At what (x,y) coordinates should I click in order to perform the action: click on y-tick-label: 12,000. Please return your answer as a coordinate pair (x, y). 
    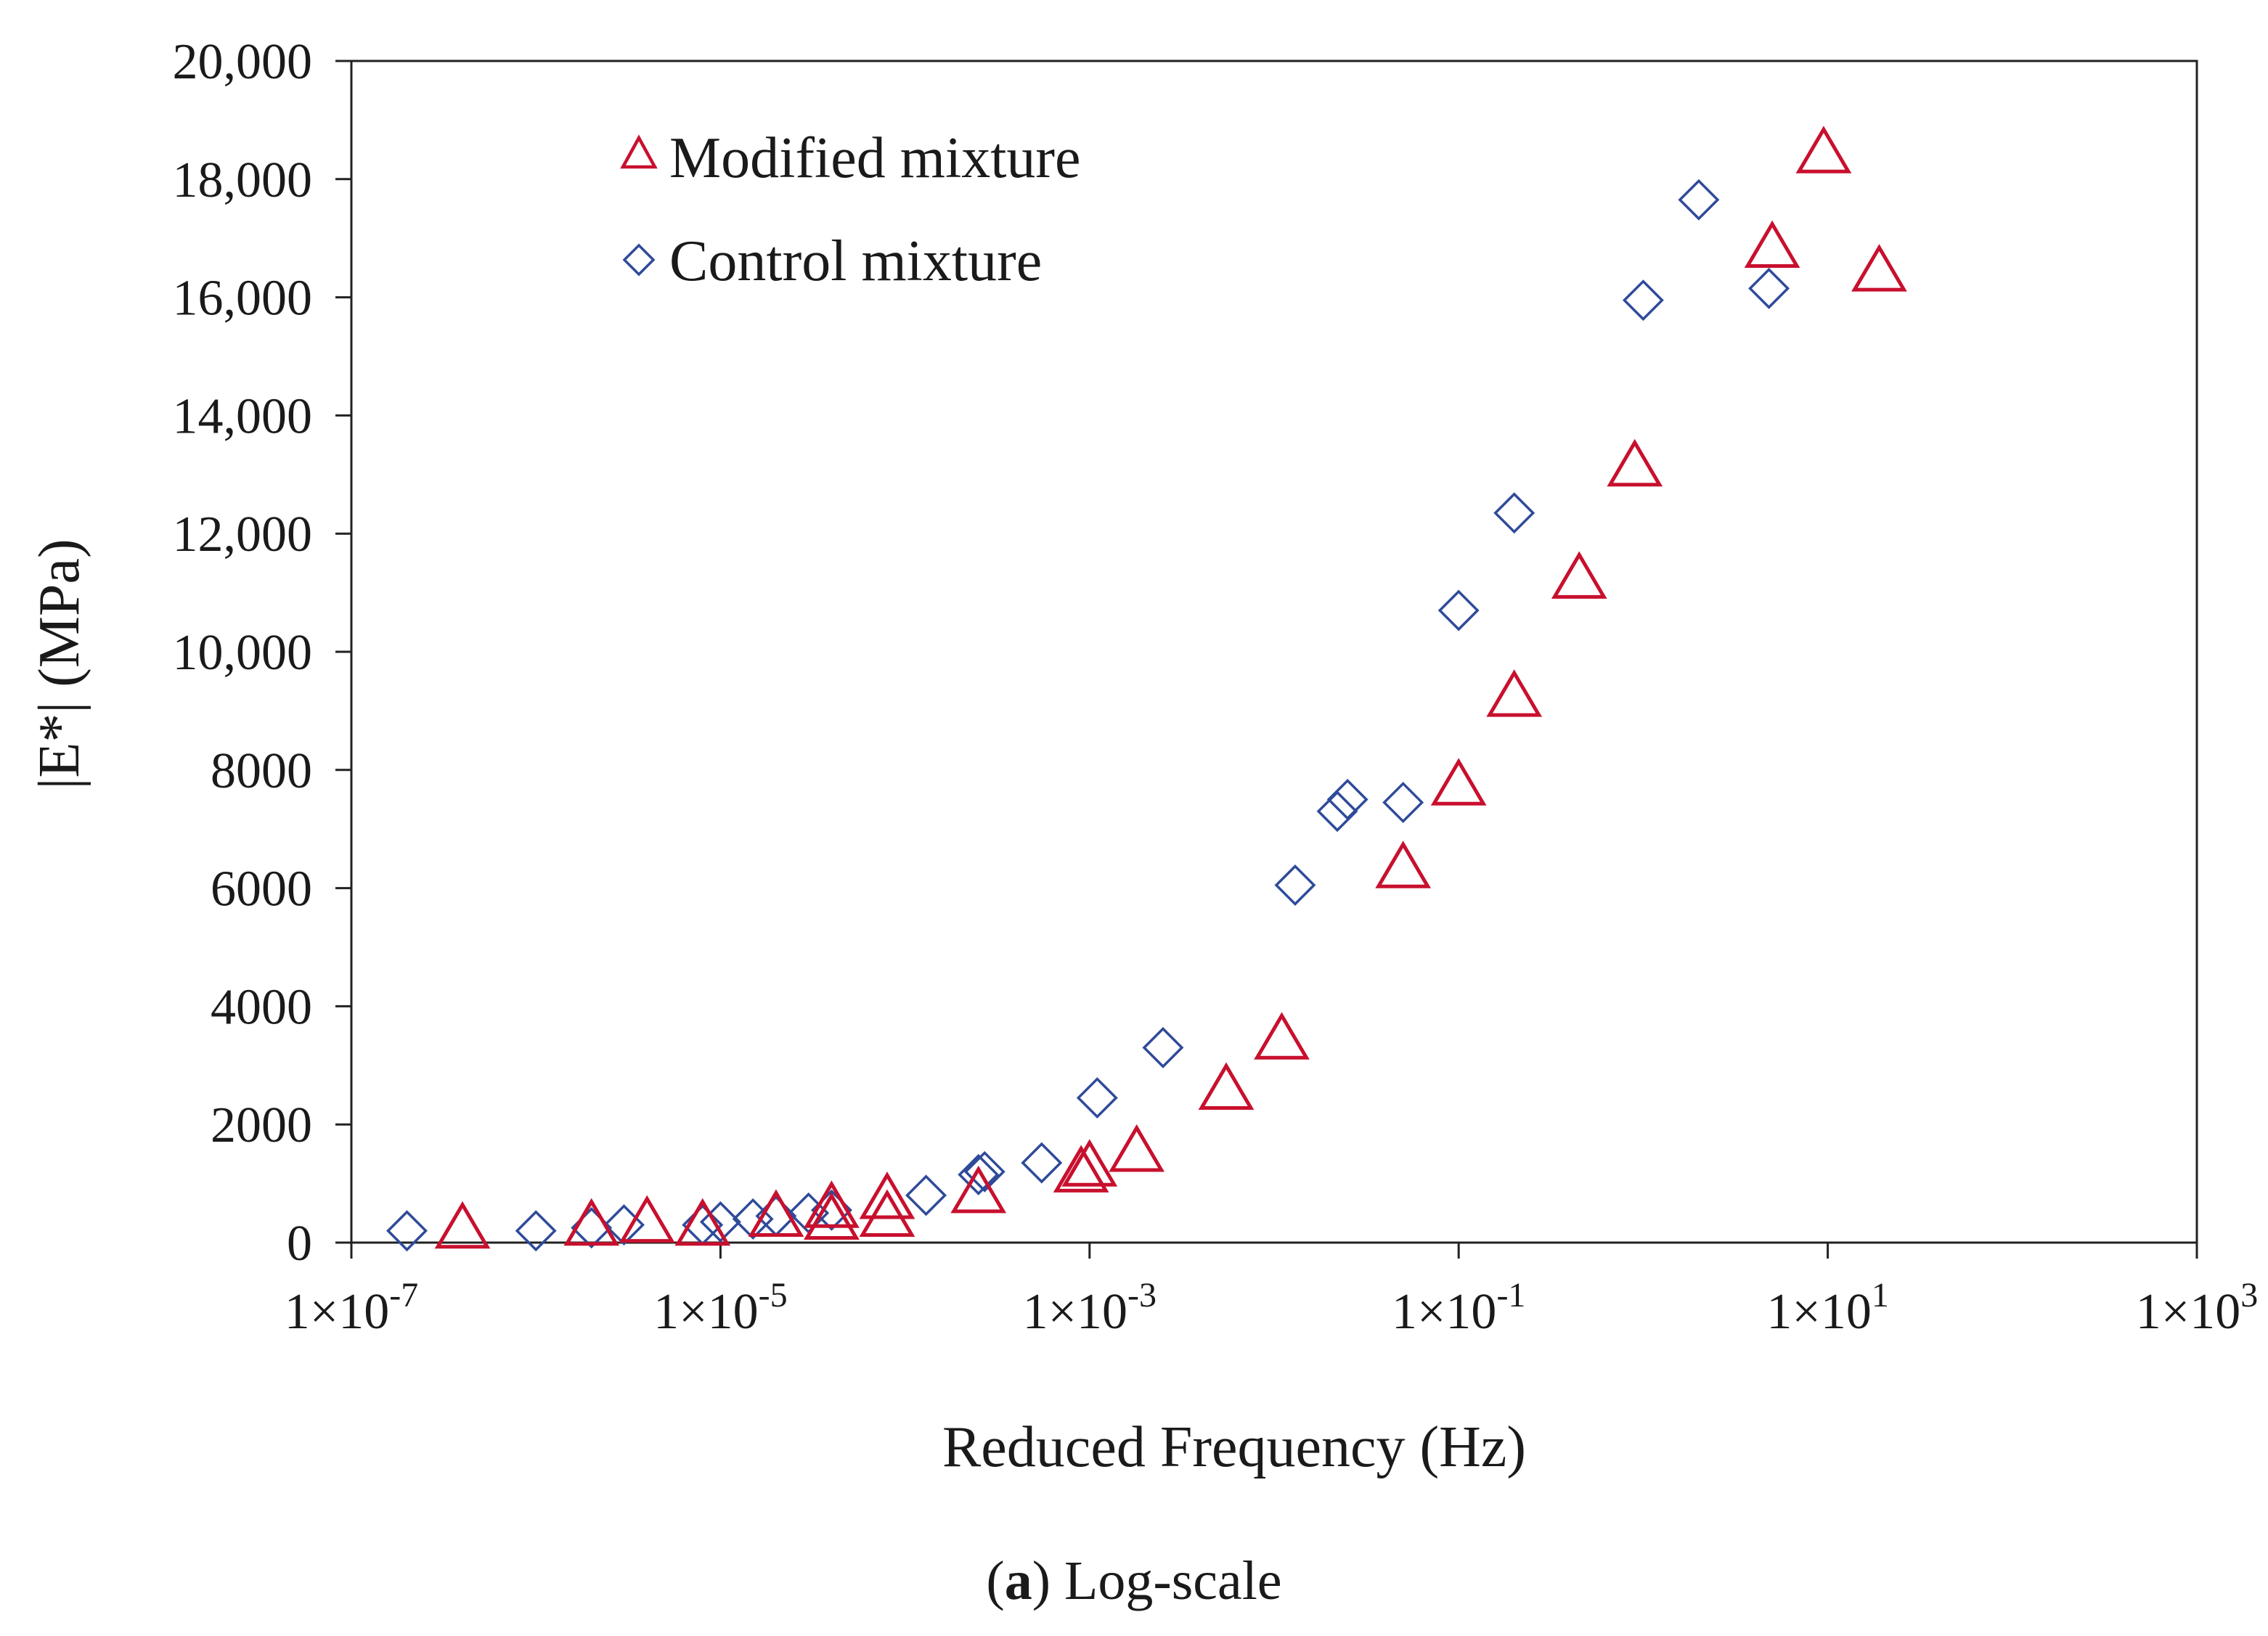
    Looking at the image, I should click on (243, 535).